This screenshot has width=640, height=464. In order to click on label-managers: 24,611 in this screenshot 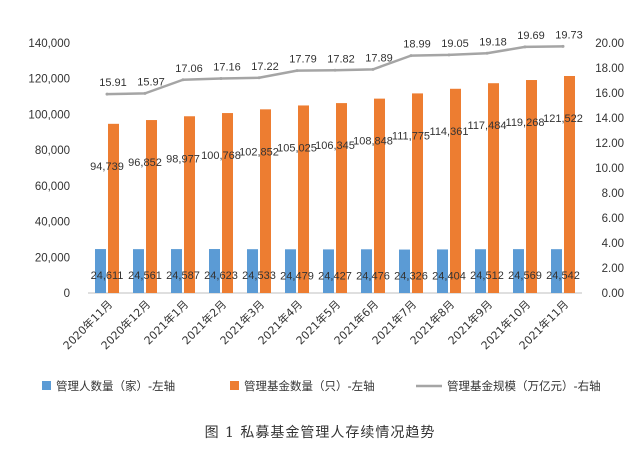, I will do `click(107, 276)`.